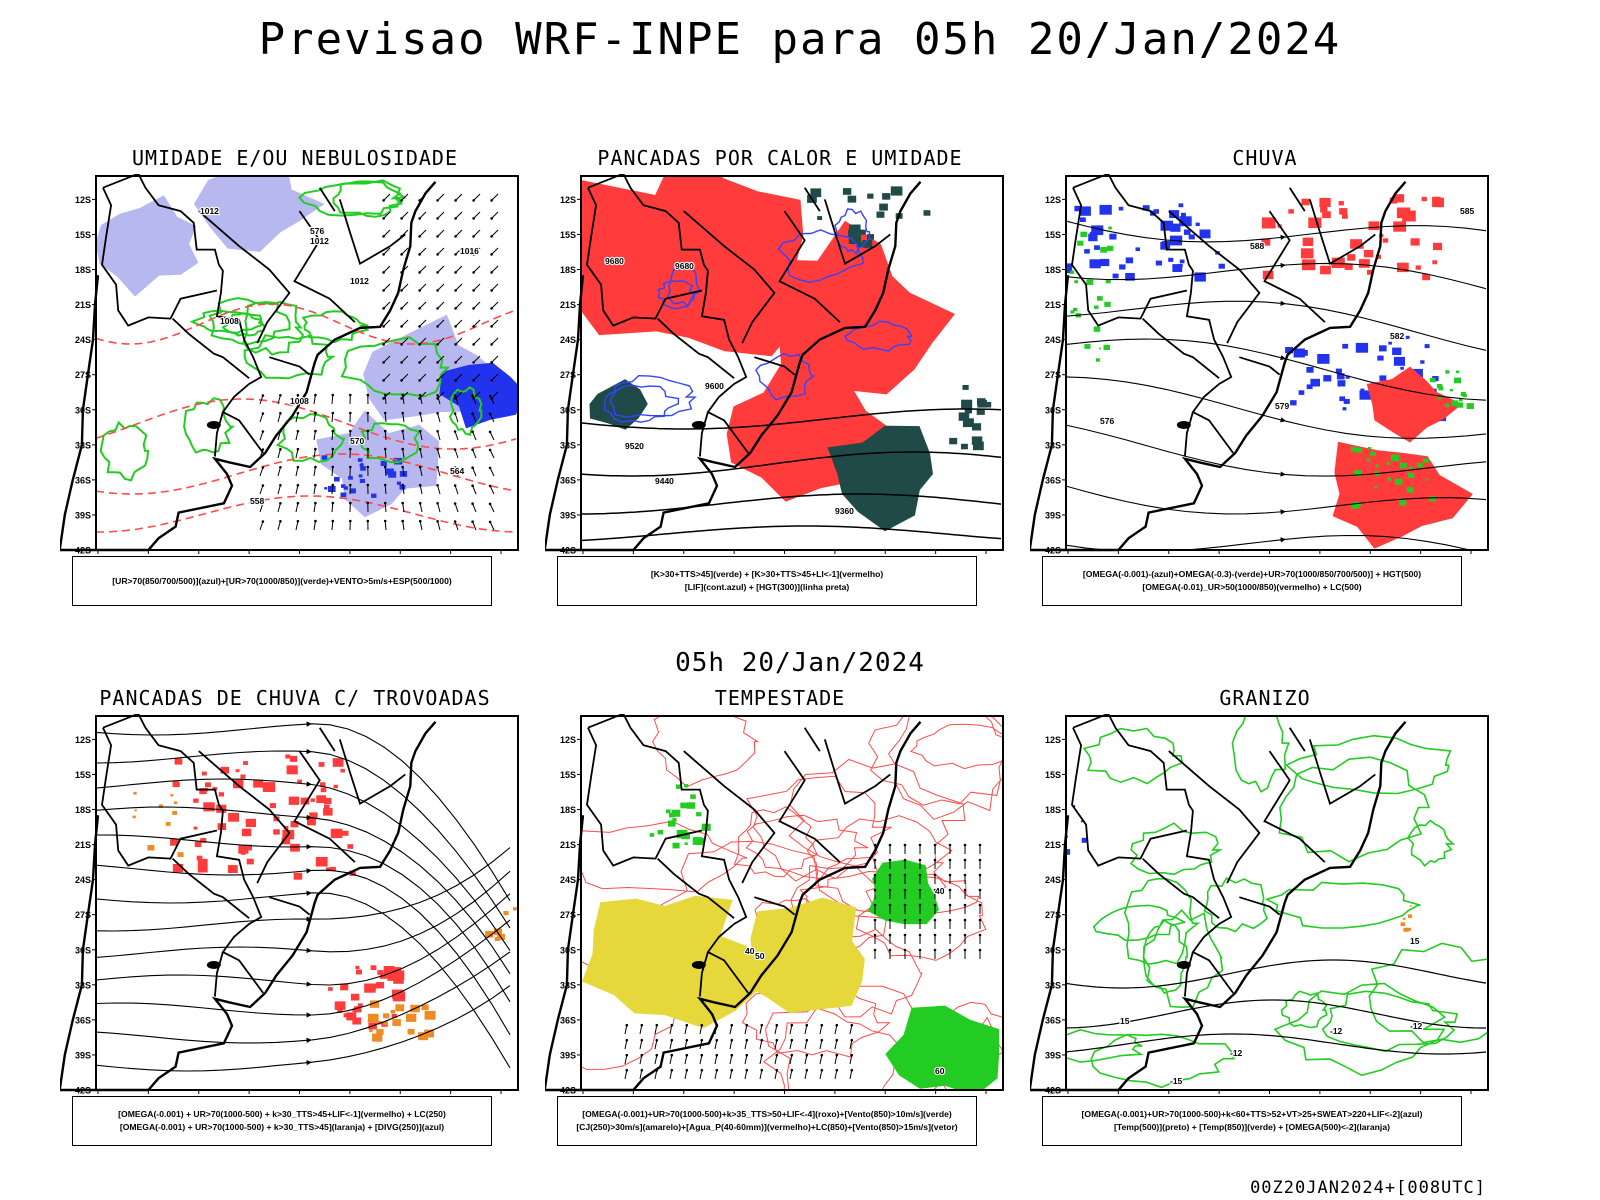  Describe the element at coordinates (791, 533) in the screenshot. I see `height-contour` at that location.